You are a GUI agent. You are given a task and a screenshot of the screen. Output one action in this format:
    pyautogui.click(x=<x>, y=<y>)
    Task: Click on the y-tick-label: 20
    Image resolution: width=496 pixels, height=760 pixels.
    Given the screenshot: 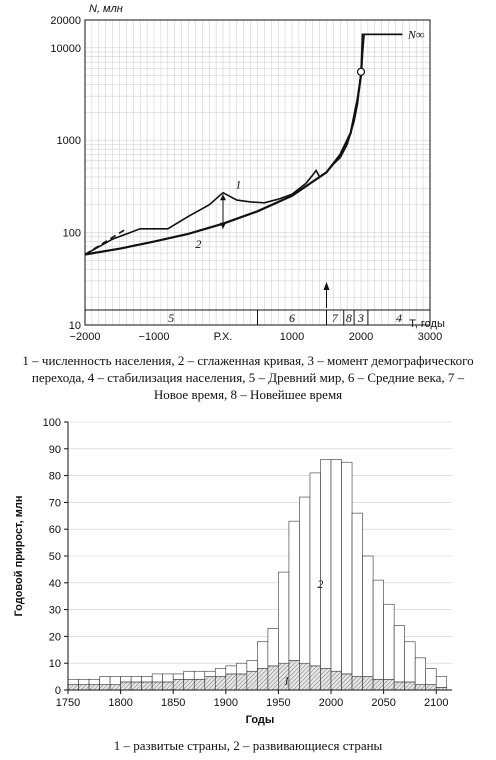 What is the action you would take?
    pyautogui.click(x=55, y=637)
    